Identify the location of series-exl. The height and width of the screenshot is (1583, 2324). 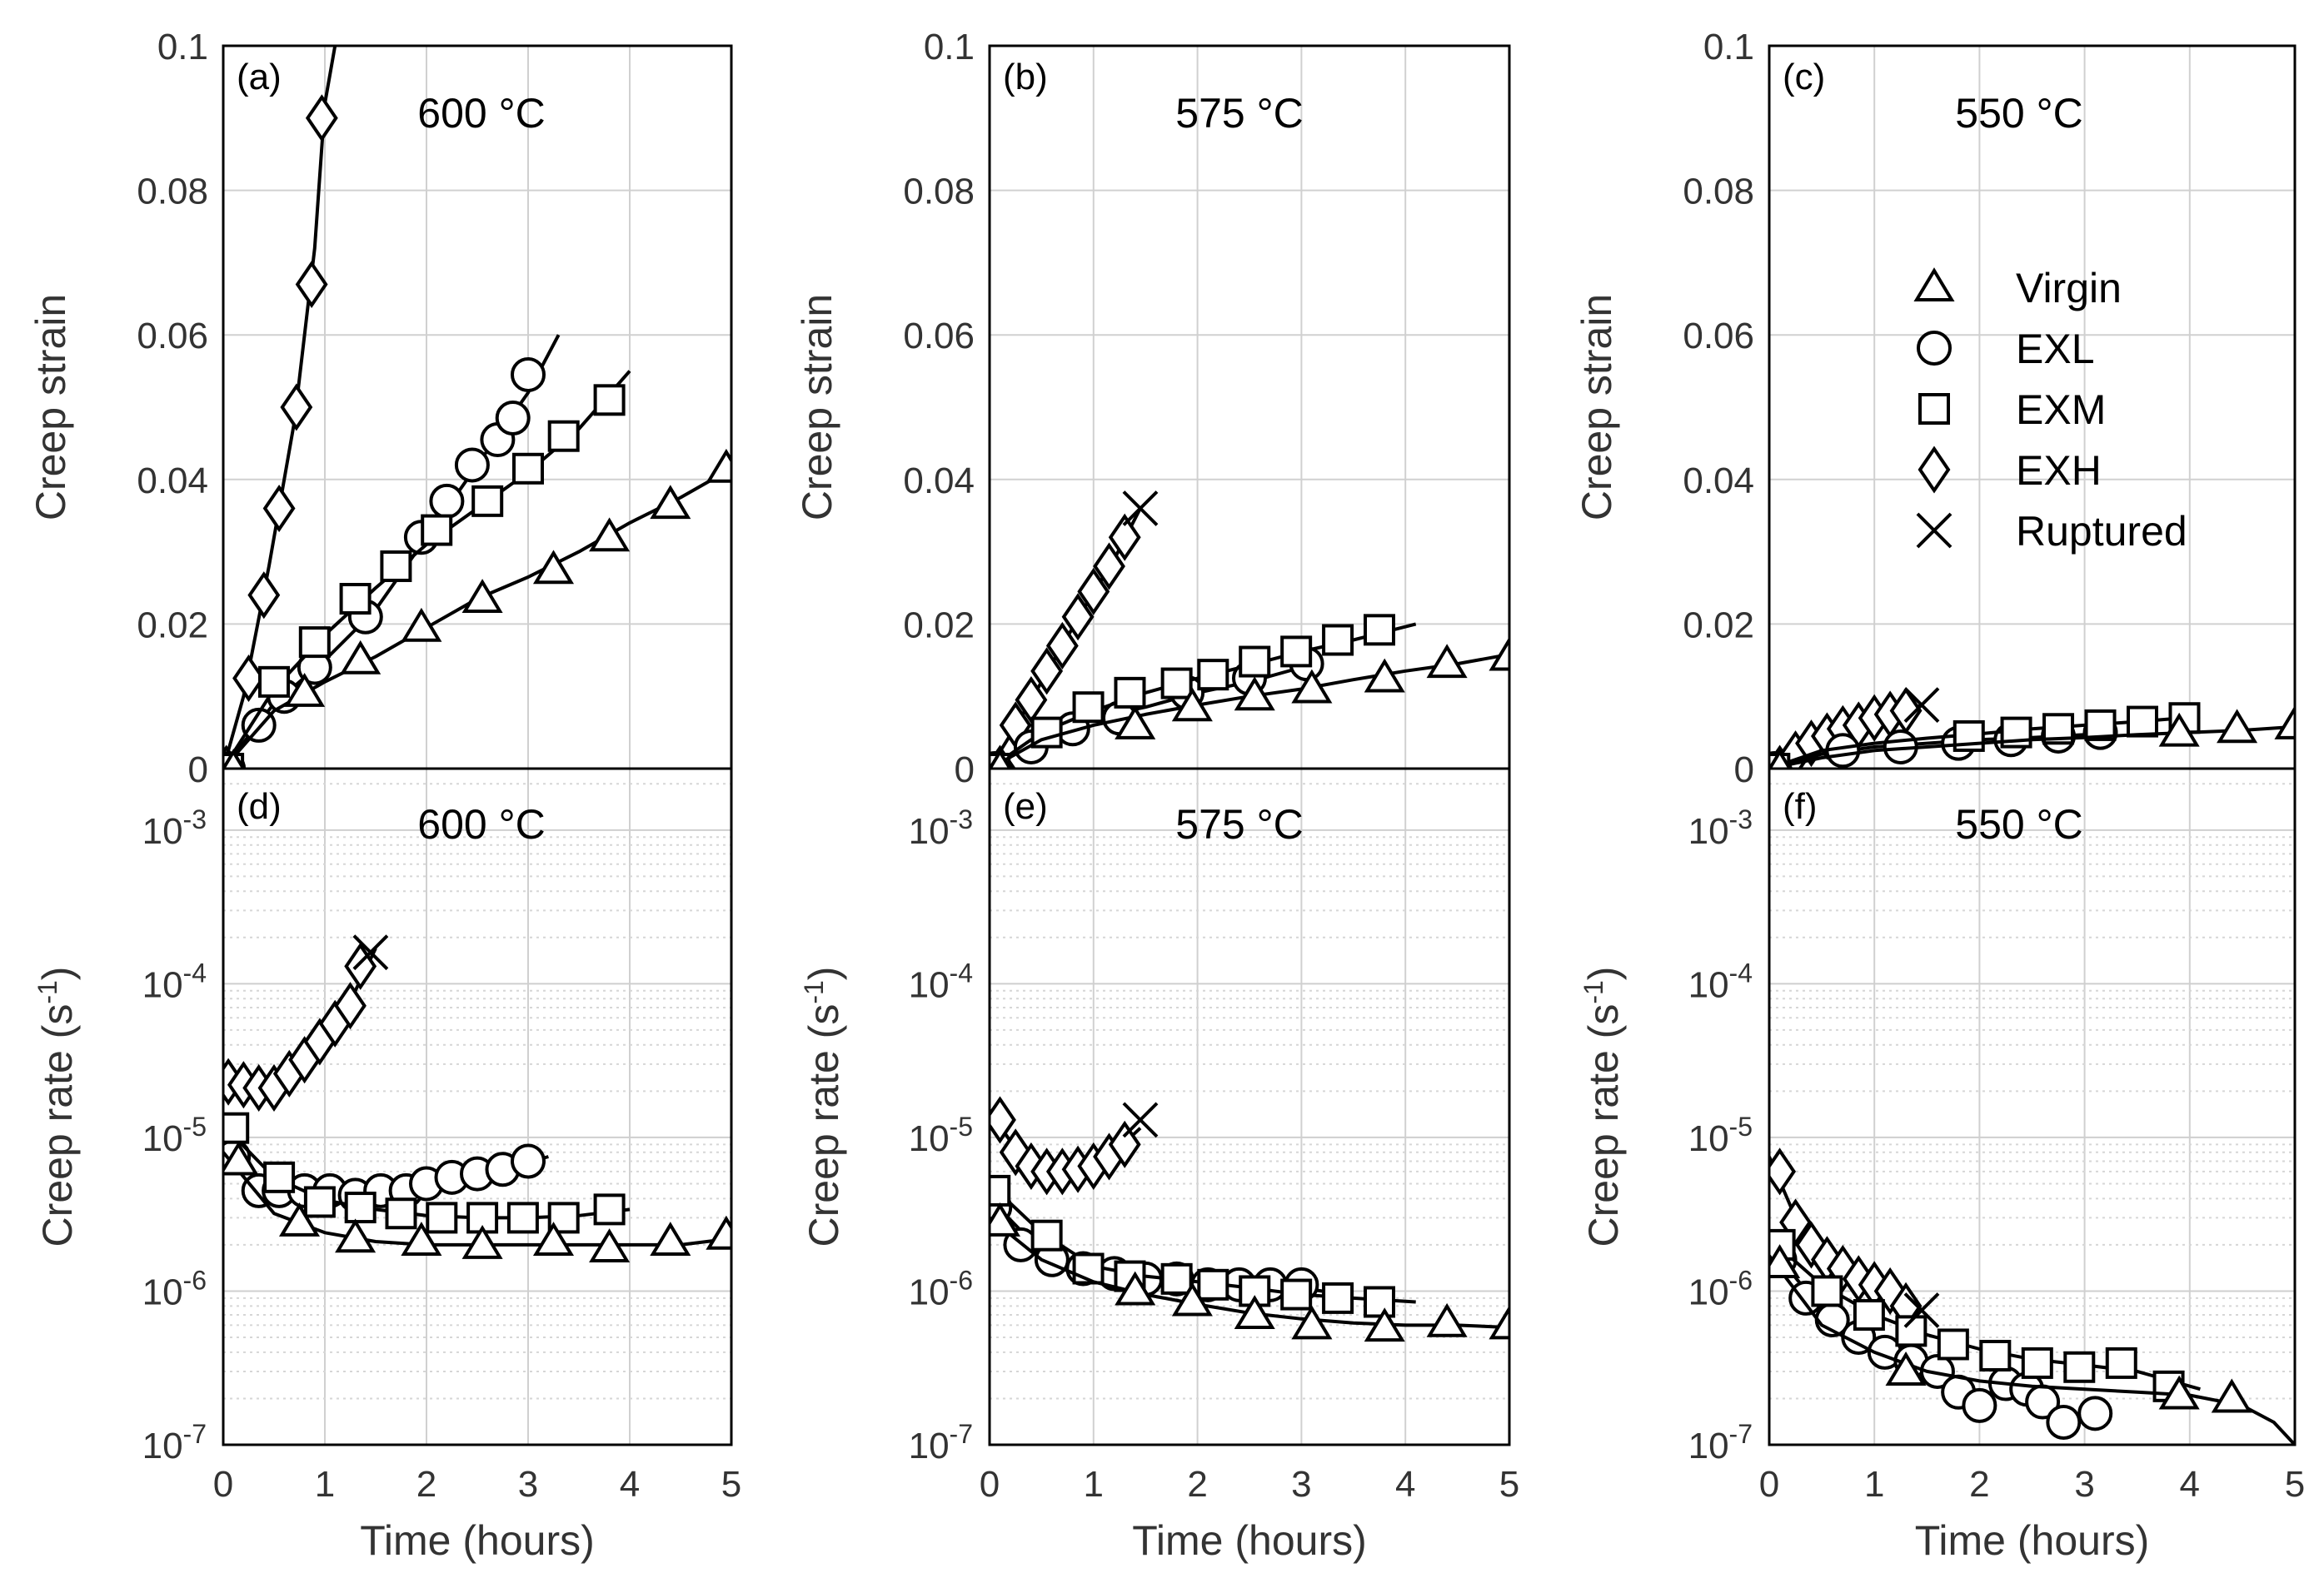
(1156, 1246).